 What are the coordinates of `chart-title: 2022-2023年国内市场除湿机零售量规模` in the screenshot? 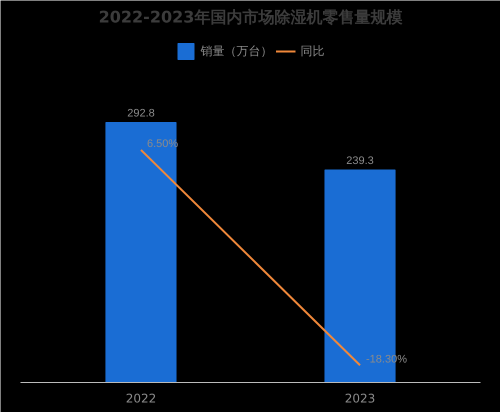 It's located at (250, 17).